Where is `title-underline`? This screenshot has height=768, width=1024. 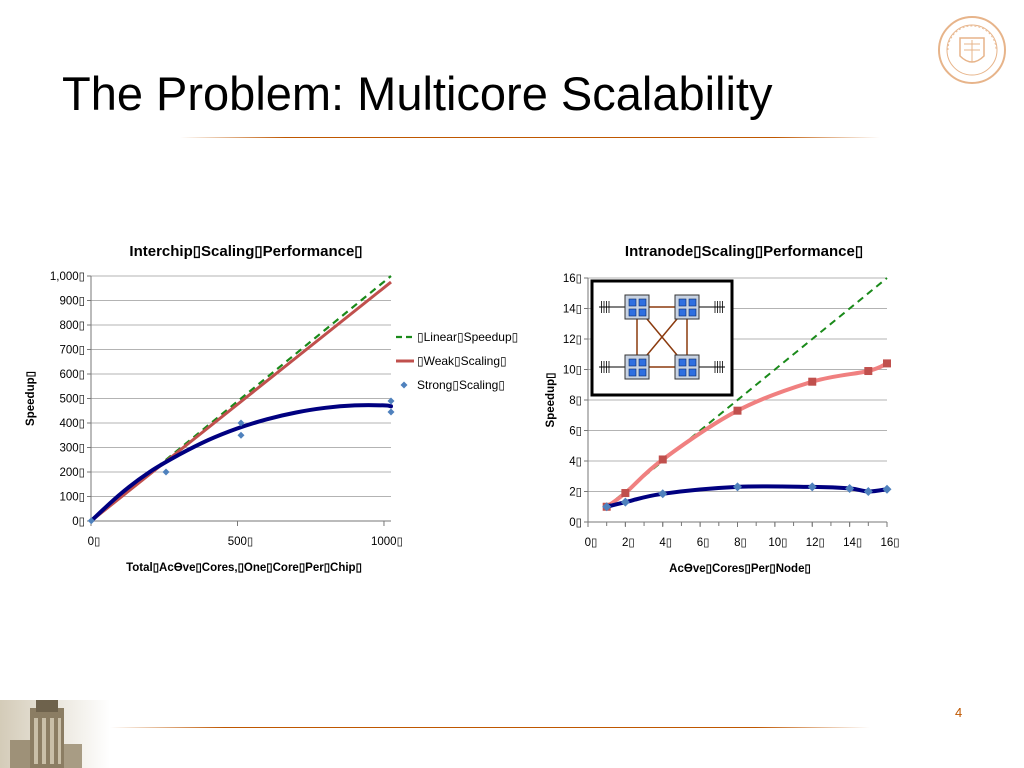
title-underline is located at coordinates (530, 137).